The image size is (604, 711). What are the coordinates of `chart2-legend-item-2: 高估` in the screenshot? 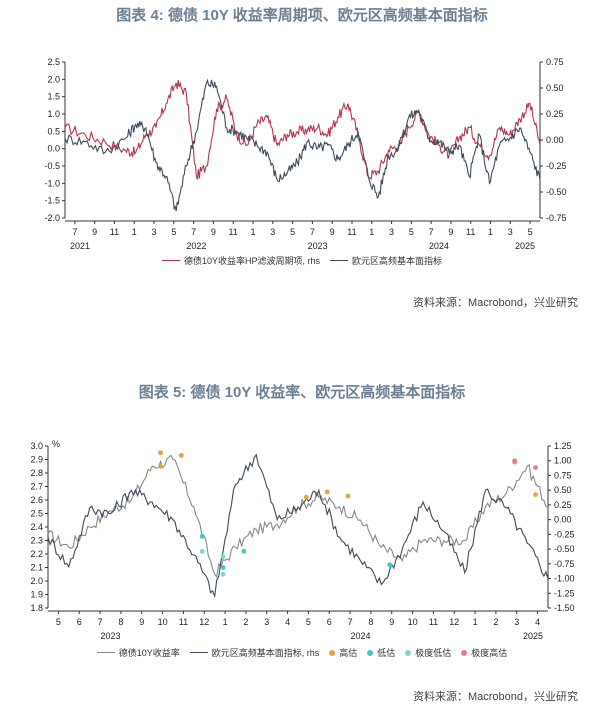 It's located at (343, 652).